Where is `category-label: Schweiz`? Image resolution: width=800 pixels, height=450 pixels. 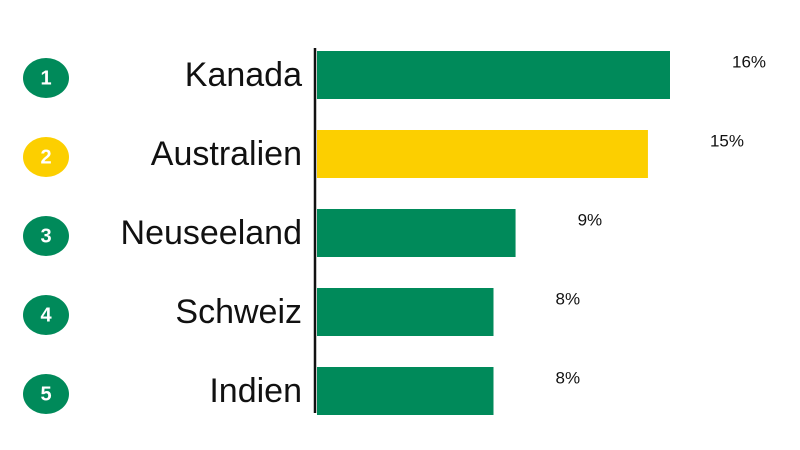 category-label: Schweiz is located at coordinates (238, 312).